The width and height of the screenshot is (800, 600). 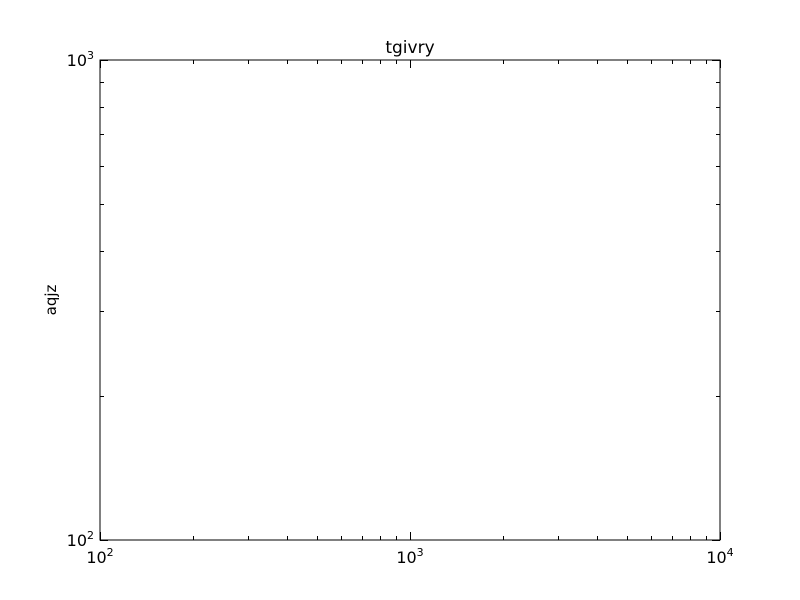 What do you see at coordinates (409, 48) in the screenshot?
I see `chart-title: tgivry` at bounding box center [409, 48].